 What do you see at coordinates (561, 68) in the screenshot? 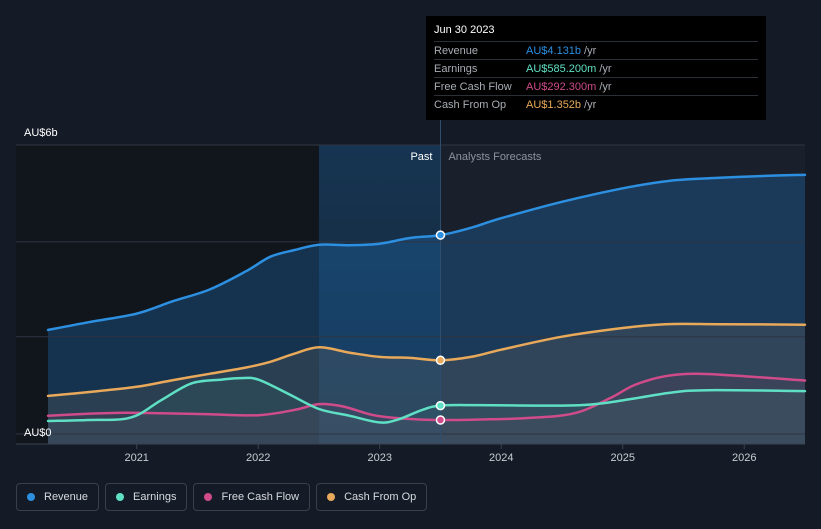
I see `tooltip-value: AU$585.200m` at bounding box center [561, 68].